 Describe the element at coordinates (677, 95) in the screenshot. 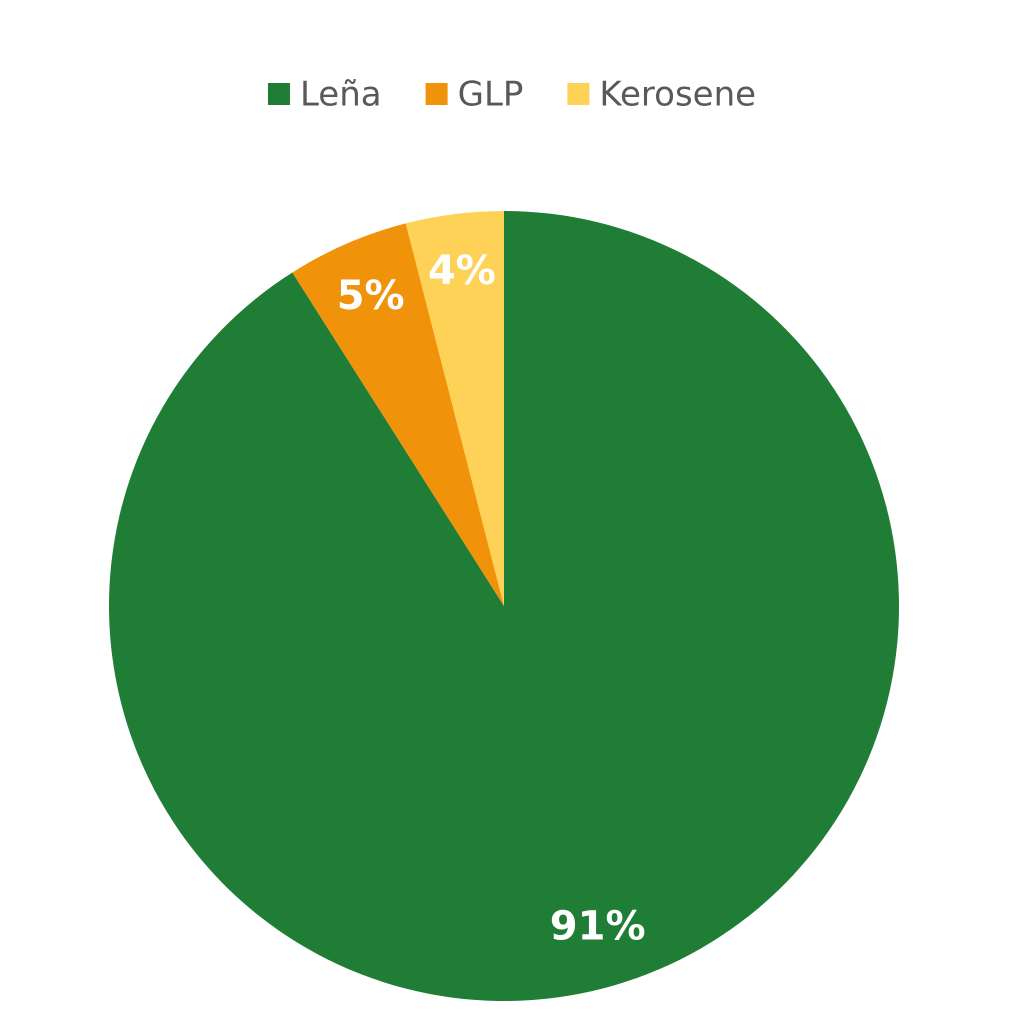

I see `legend-label: Kerosene` at that location.